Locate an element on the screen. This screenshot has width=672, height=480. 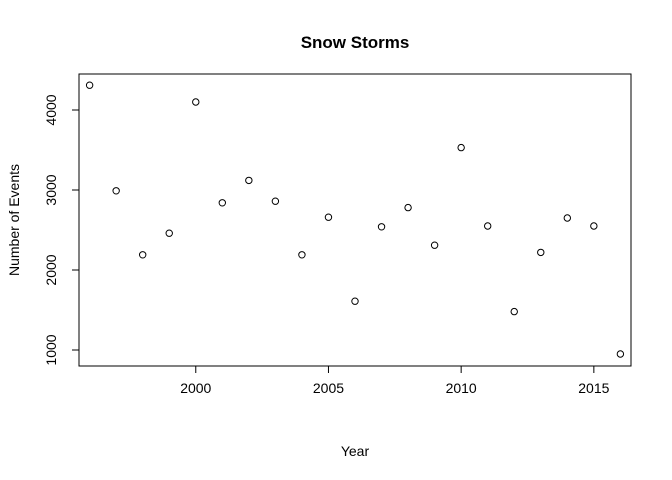
x-tick-label: 2000 is located at coordinates (195, 388).